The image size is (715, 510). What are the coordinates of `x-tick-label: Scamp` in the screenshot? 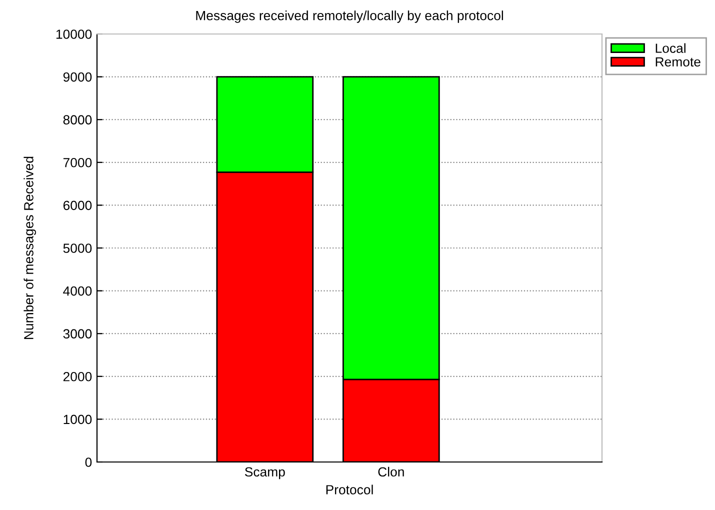 It's located at (264, 473).